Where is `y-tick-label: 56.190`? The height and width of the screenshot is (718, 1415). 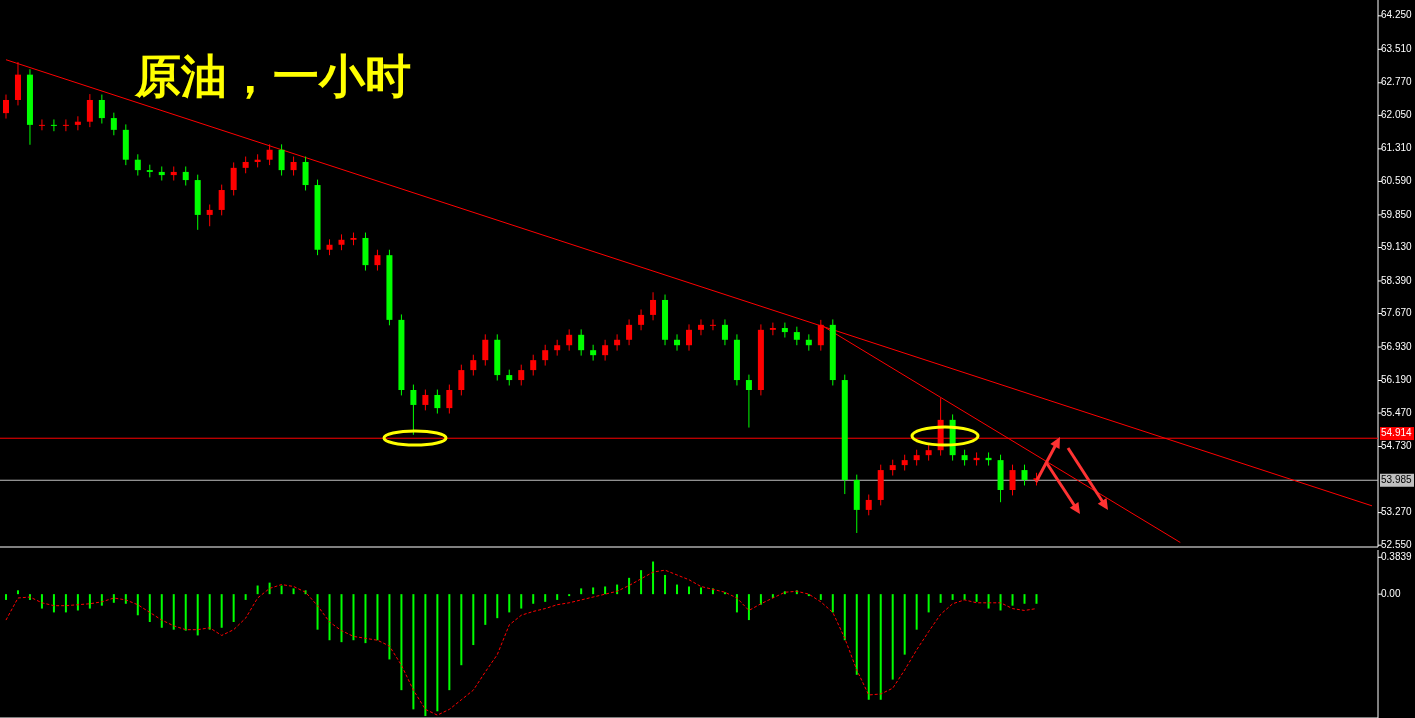 y-tick-label: 56.190 is located at coordinates (1397, 380).